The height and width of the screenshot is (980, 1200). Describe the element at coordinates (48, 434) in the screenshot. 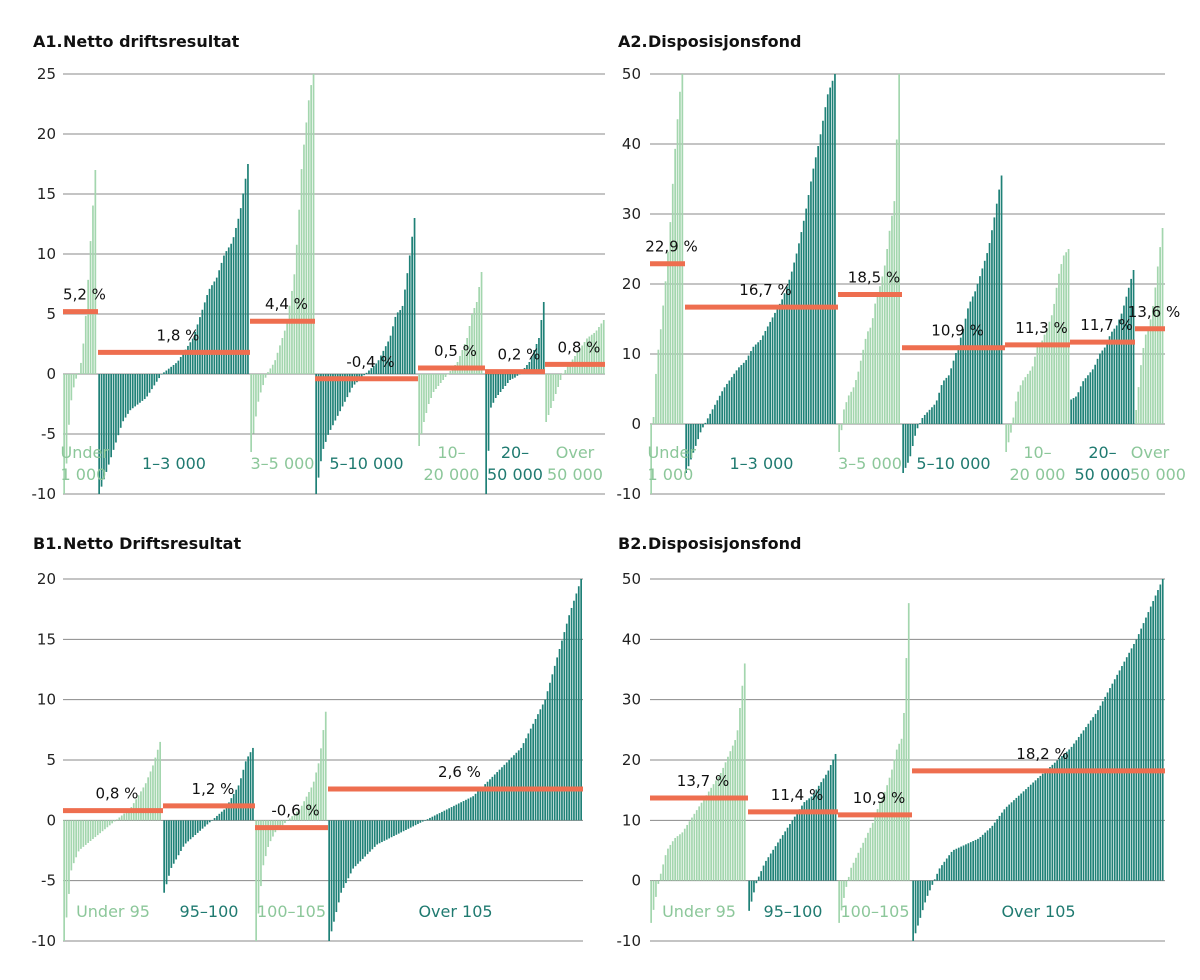

I see `y-tick-label: -5` at that location.